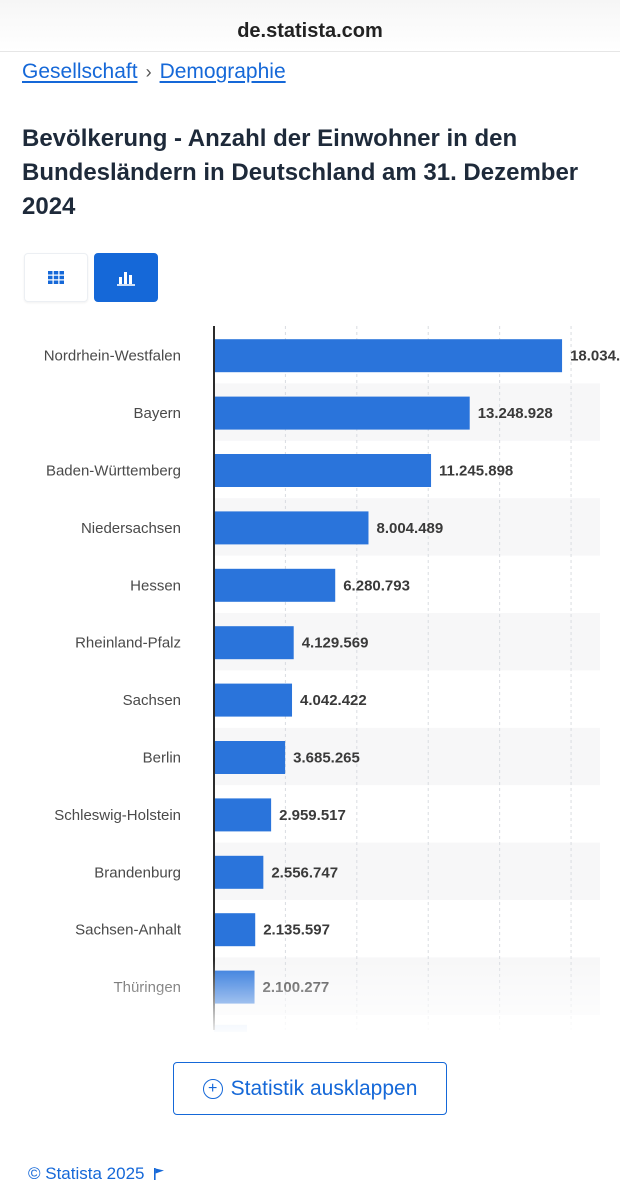 This screenshot has height=1200, width=620. What do you see at coordinates (154, 72) in the screenshot?
I see `breadcrumb: Gesellschaft › Demographie` at bounding box center [154, 72].